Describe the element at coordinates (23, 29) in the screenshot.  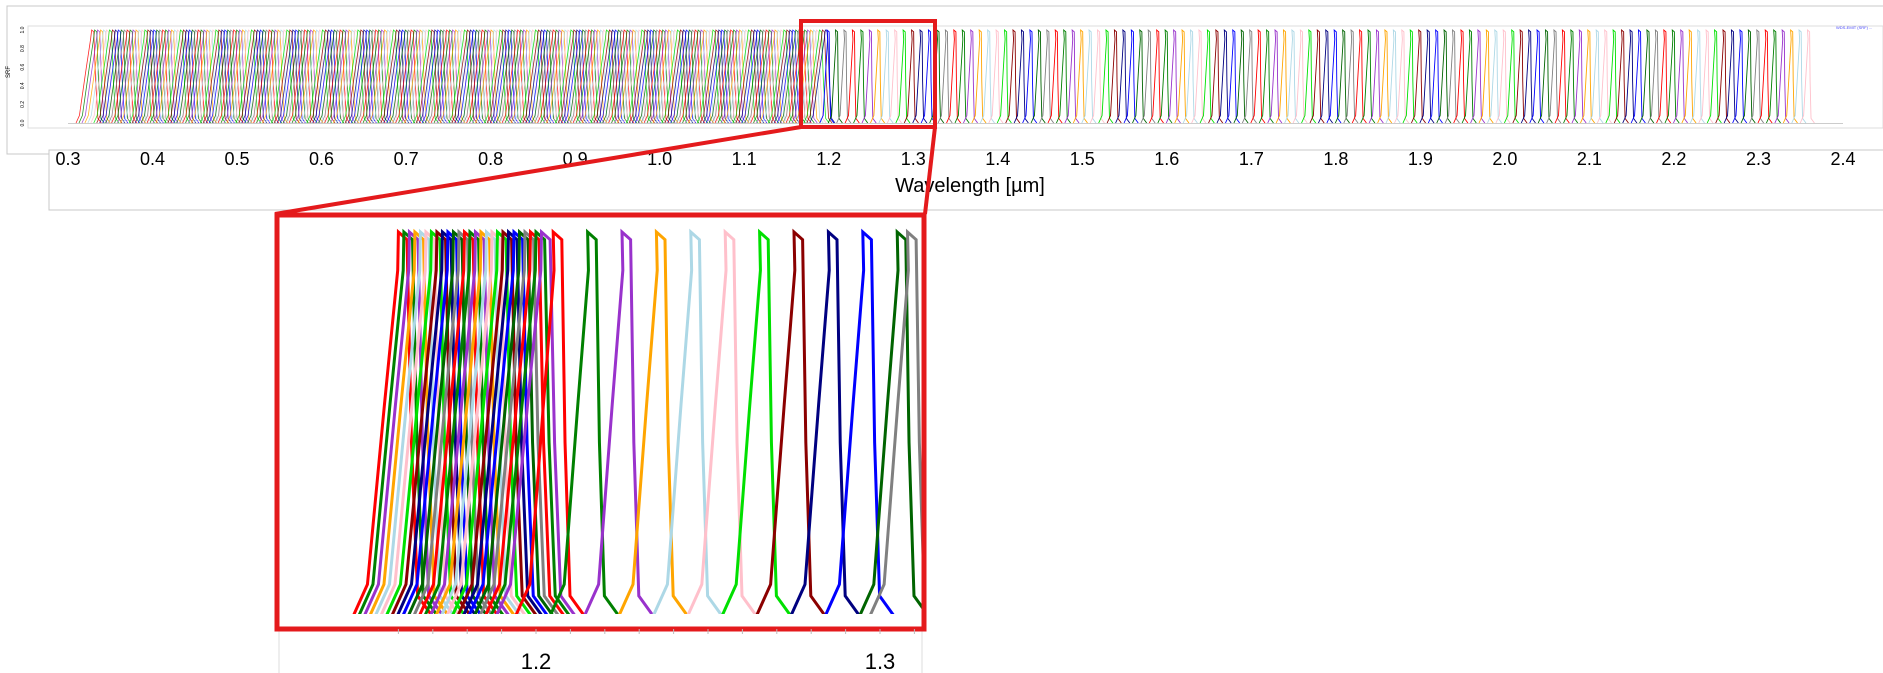
I see `y-tick-label: 1.0` at that location.